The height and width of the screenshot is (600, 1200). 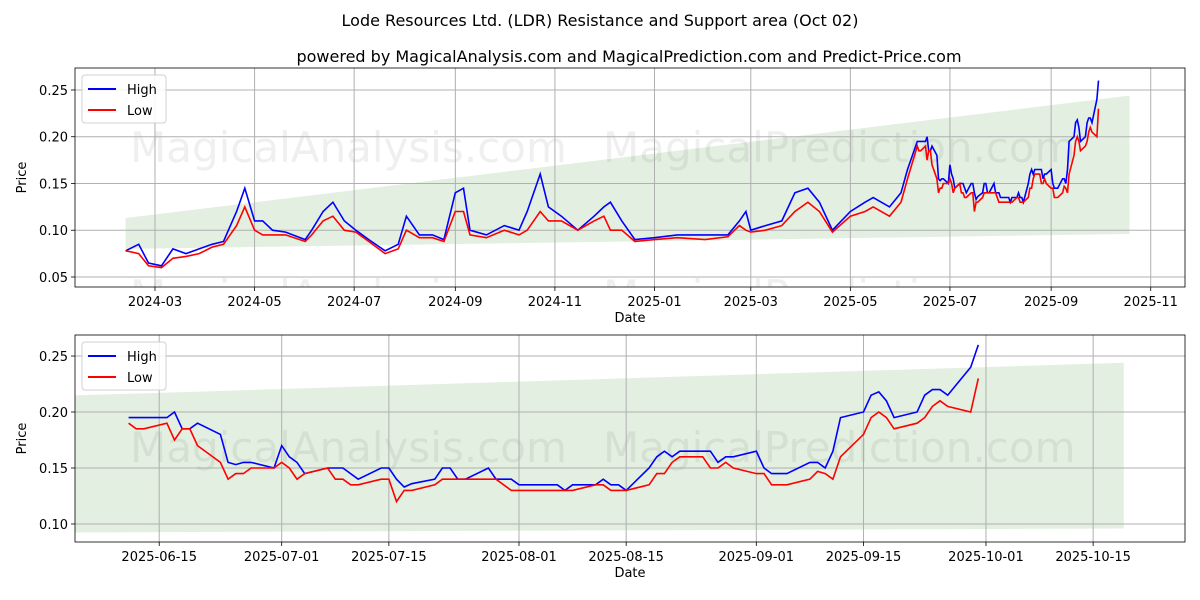 What do you see at coordinates (555, 302) in the screenshot?
I see `x-tick-label: 2024-11` at bounding box center [555, 302].